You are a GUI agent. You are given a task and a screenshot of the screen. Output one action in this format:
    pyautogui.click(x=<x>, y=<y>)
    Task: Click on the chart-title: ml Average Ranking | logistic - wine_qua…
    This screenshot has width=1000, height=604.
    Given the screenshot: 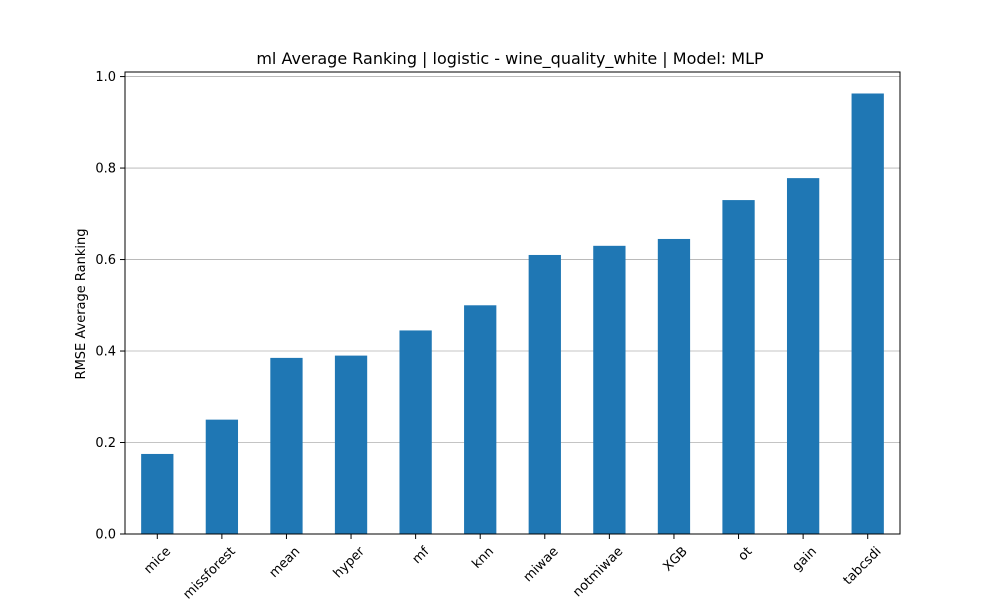 What is the action you would take?
    pyautogui.click(x=510, y=59)
    